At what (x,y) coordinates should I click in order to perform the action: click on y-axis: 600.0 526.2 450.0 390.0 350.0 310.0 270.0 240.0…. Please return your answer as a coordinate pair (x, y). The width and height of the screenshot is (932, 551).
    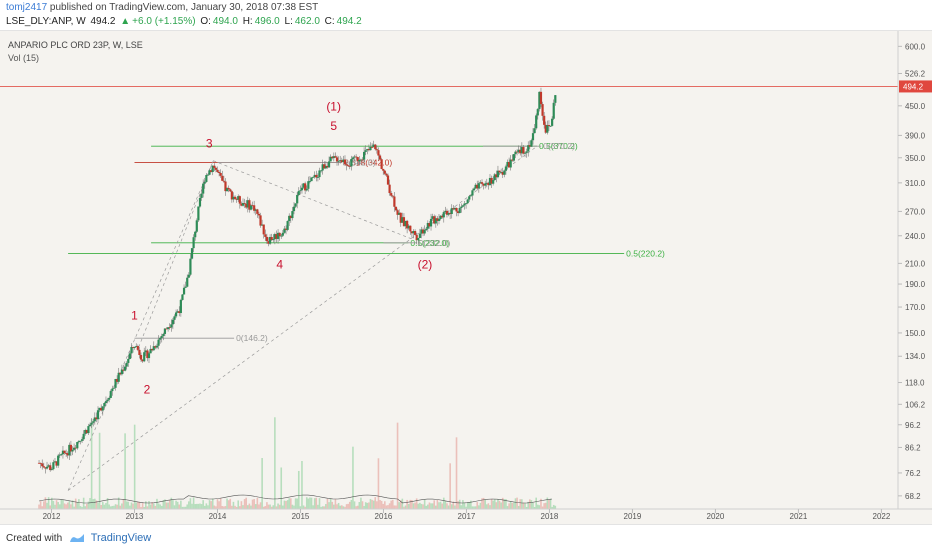
    Looking at the image, I should click on (914, 277).